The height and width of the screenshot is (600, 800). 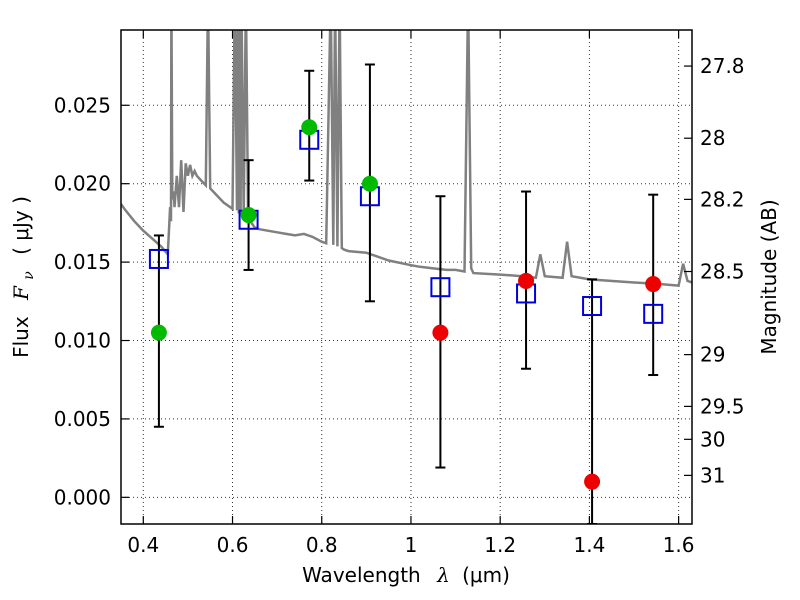 I want to click on x-axis-label-symbol: λ, so click(x=443, y=575).